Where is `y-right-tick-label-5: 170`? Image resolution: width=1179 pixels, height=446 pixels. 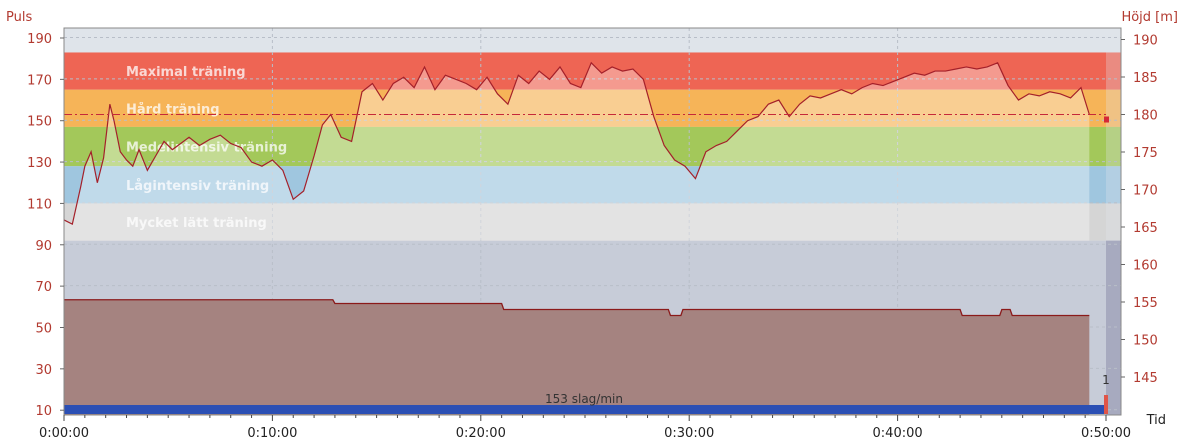
y-right-tick-label-5: 170 is located at coordinates (1145, 191).